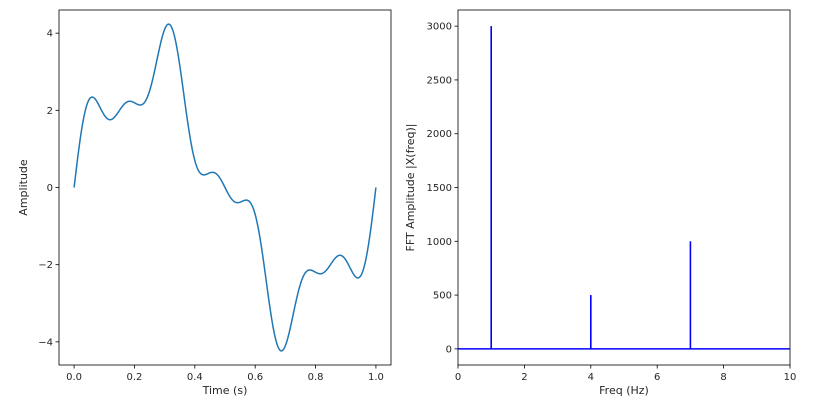  What do you see at coordinates (45, 342) in the screenshot?
I see `y-tick-label: −4` at bounding box center [45, 342].